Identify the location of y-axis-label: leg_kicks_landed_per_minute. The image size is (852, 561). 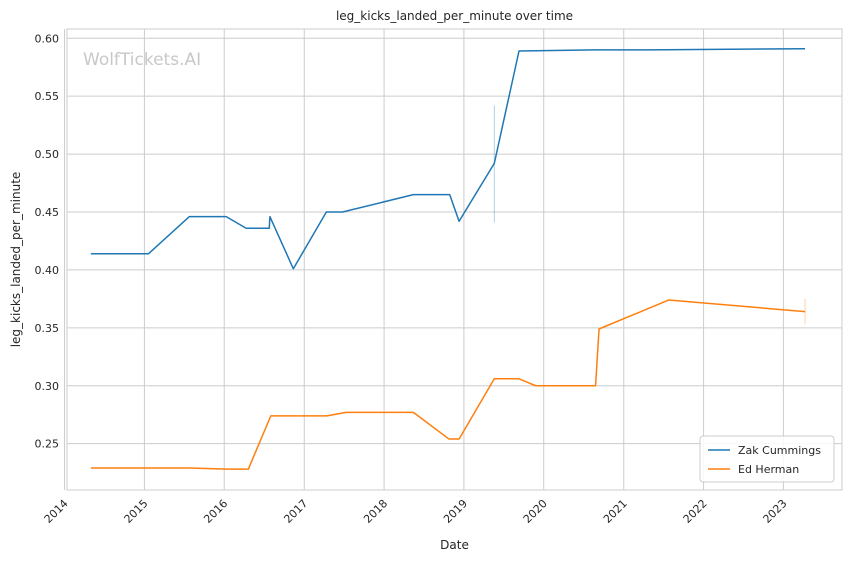
(16, 260).